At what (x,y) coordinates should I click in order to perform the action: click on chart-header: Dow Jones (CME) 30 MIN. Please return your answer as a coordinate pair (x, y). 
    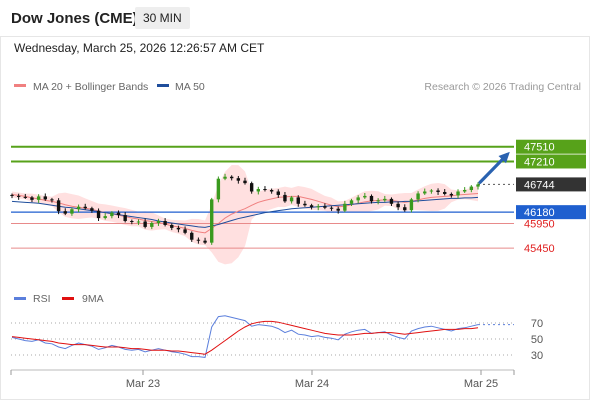
    Looking at the image, I should click on (295, 18).